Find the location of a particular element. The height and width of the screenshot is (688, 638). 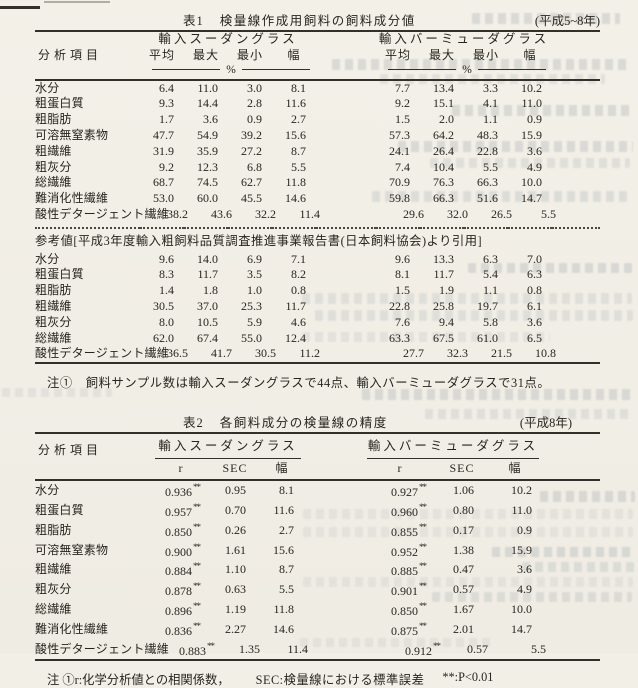

cell-value: 13.4 is located at coordinates (444, 87).